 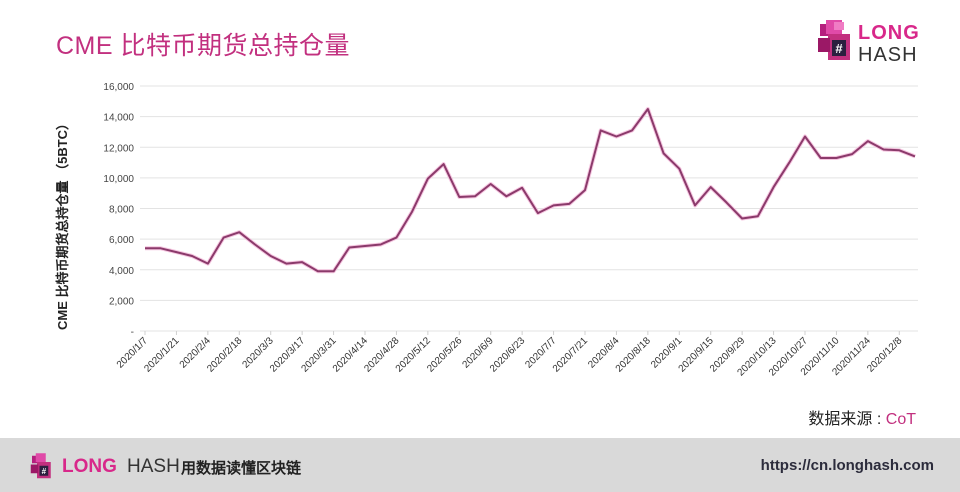 I want to click on y-tick-label: 6,000, so click(x=121, y=240).